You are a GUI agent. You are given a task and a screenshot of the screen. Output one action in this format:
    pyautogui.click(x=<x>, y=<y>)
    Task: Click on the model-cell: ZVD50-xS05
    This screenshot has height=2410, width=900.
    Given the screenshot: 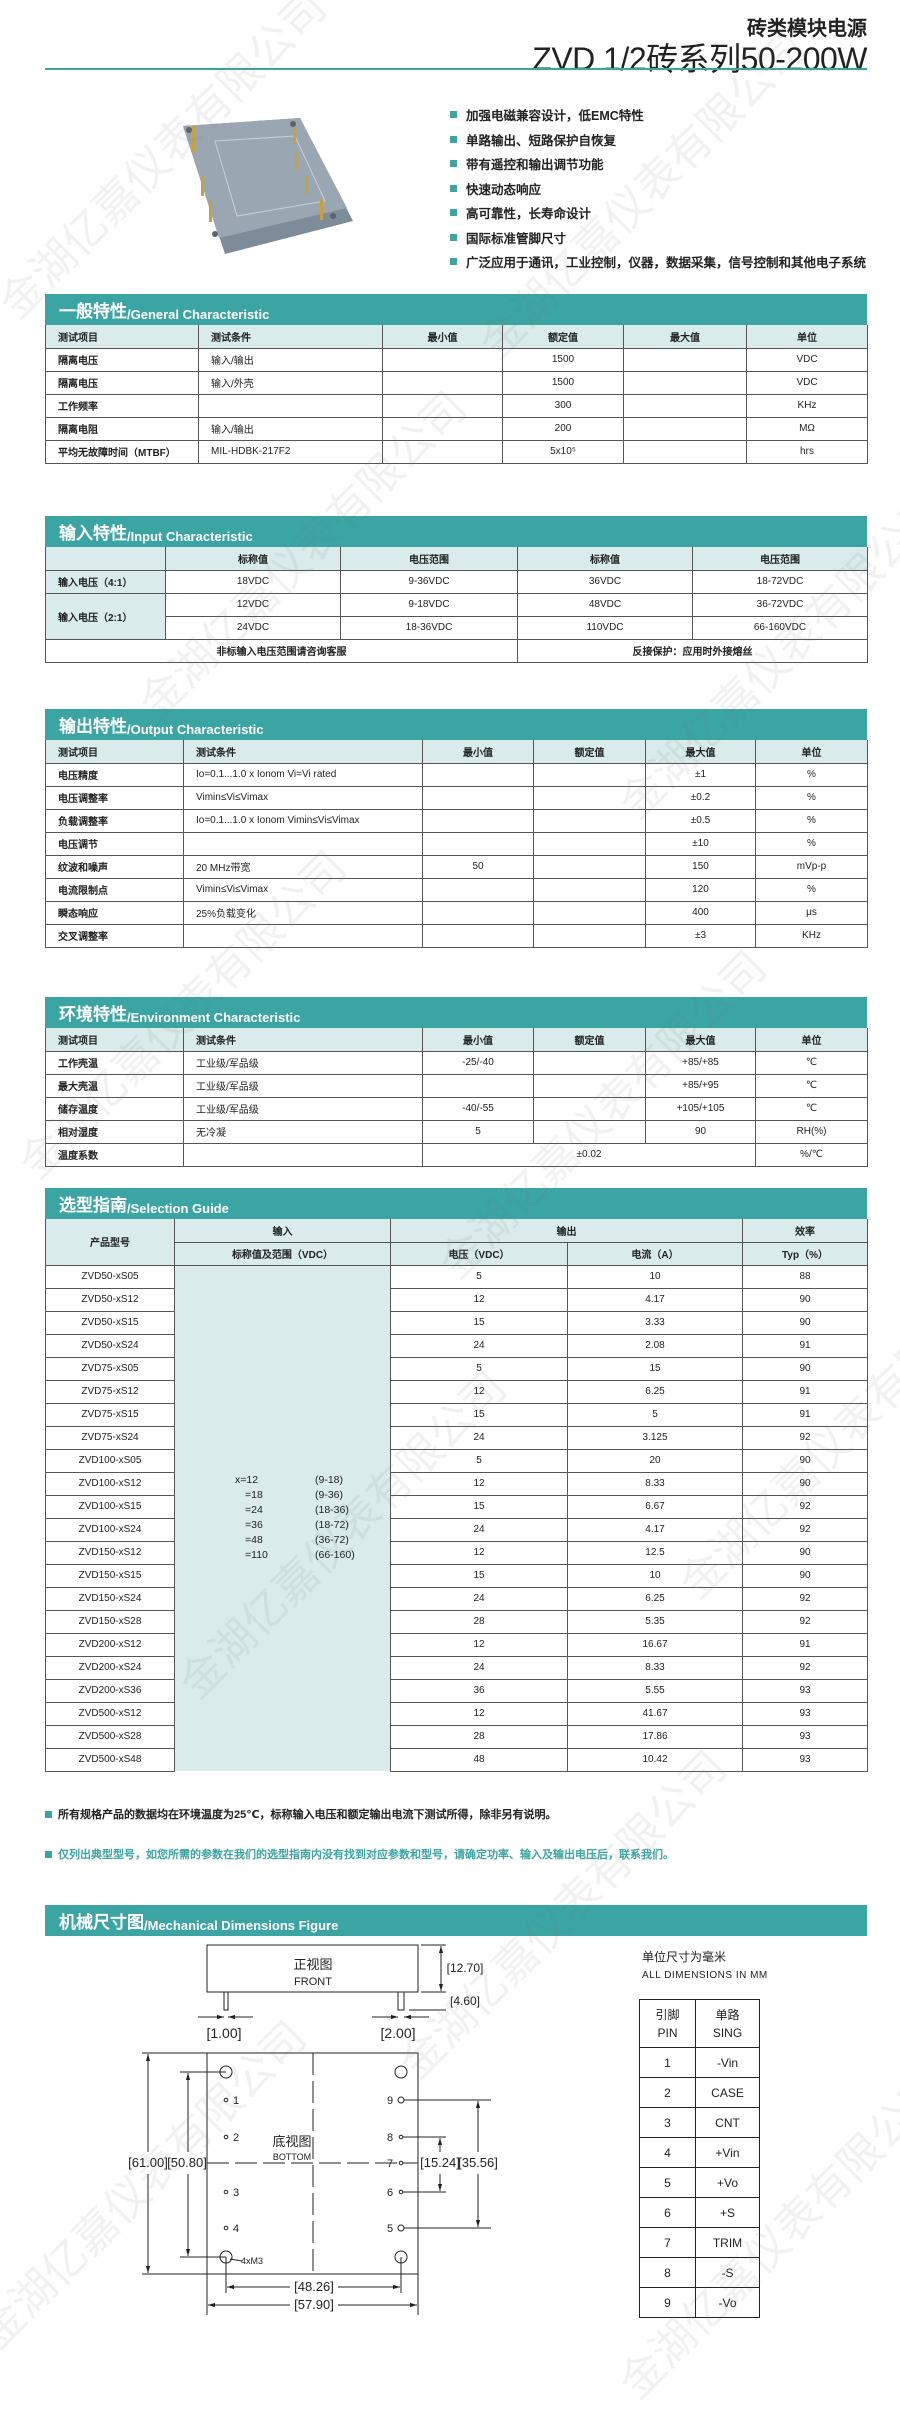 What is the action you would take?
    pyautogui.click(x=110, y=1276)
    